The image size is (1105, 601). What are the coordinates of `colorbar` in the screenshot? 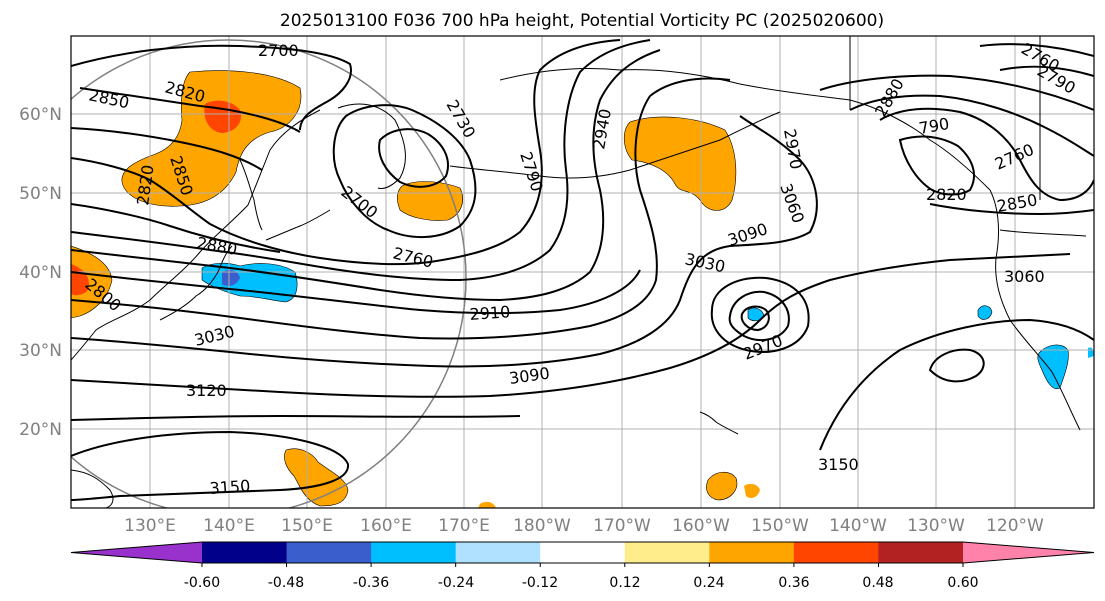 It's located at (582, 554).